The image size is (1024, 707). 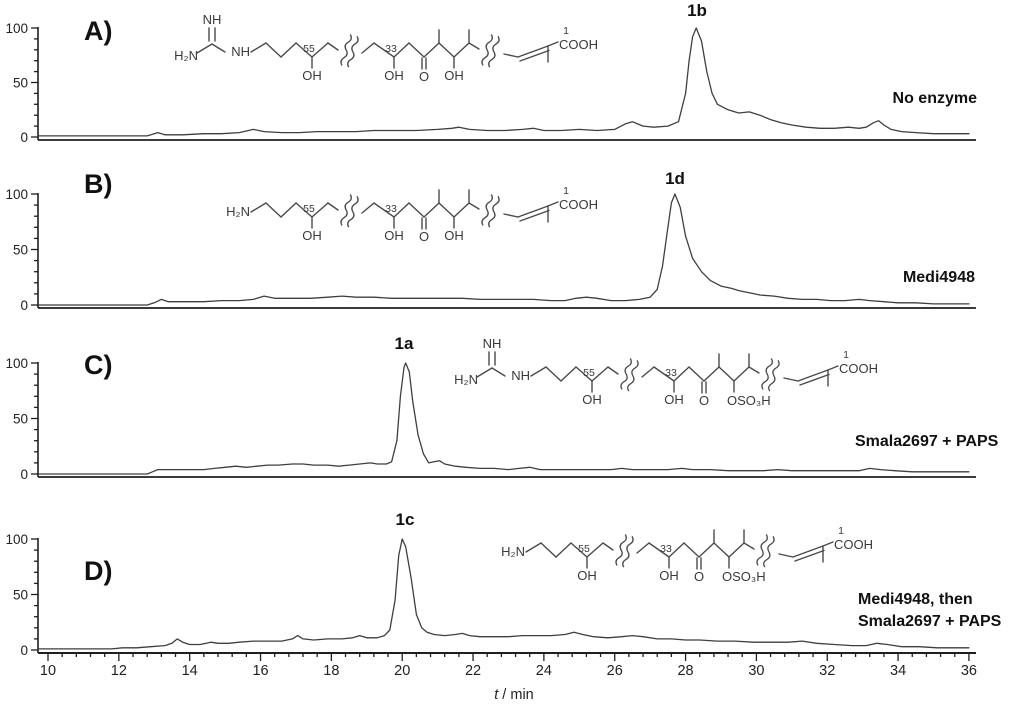 I want to click on x-tick-label: 36, so click(x=969, y=671).